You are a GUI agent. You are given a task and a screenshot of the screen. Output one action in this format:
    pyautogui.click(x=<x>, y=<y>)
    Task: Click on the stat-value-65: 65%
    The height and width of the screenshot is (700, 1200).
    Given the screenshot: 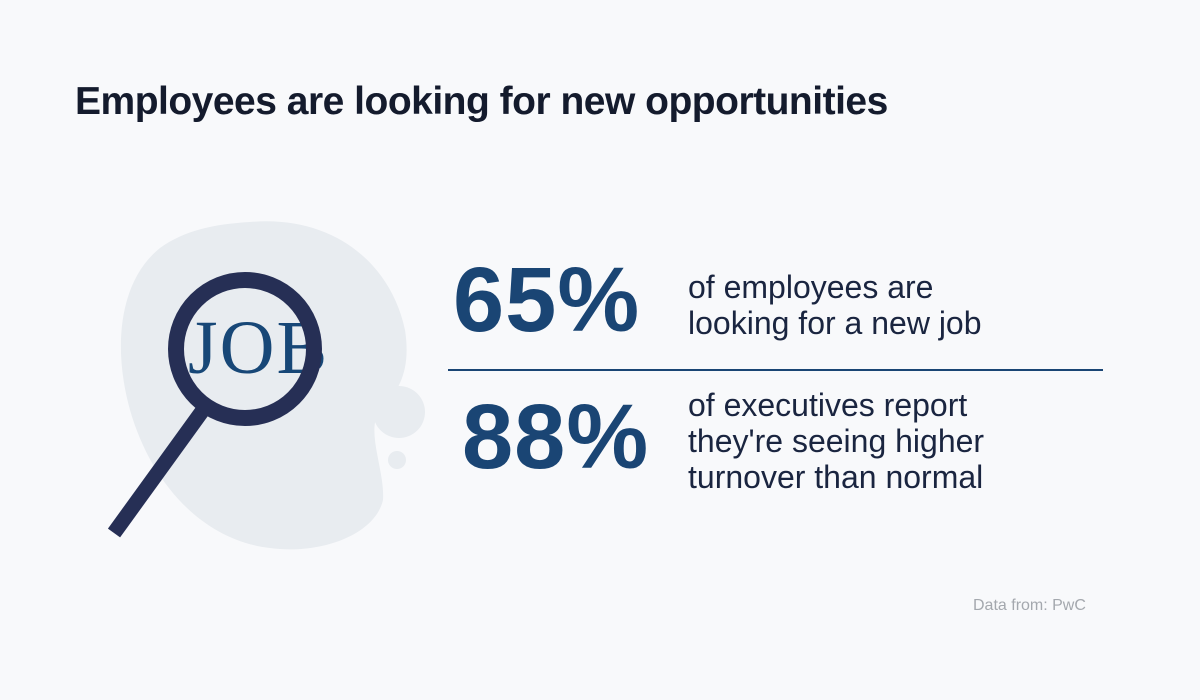 What is the action you would take?
    pyautogui.click(x=547, y=300)
    